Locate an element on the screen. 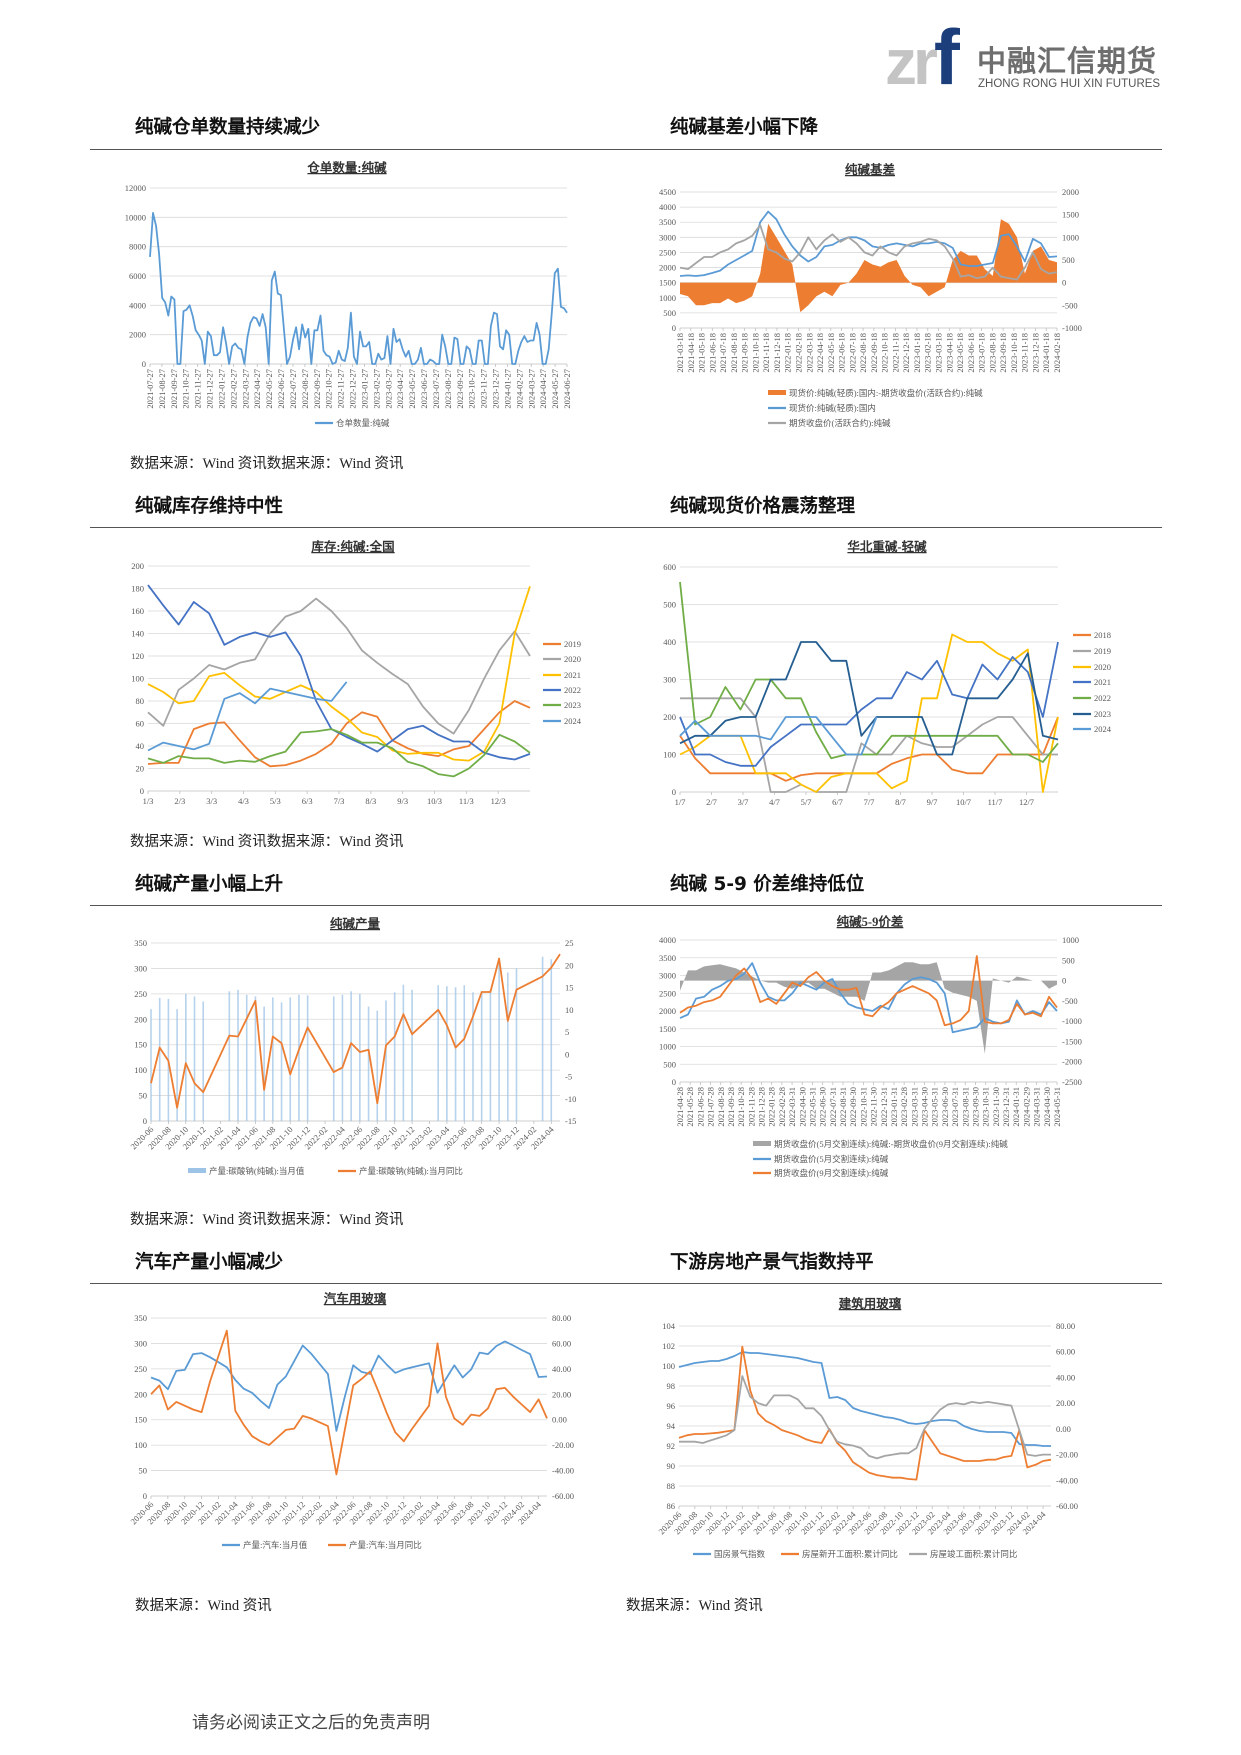 The width and height of the screenshot is (1241, 1755). x-axis-tick-label: 2022-08-18 is located at coordinates (863, 353).